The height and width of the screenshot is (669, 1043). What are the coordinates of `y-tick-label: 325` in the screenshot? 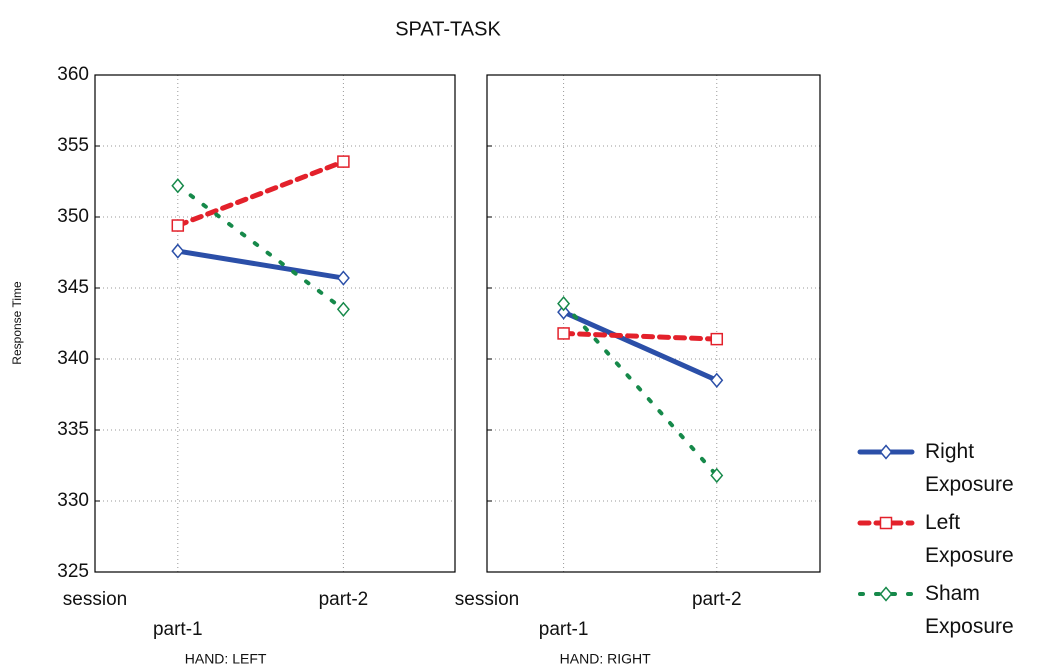 It's located at (73, 571).